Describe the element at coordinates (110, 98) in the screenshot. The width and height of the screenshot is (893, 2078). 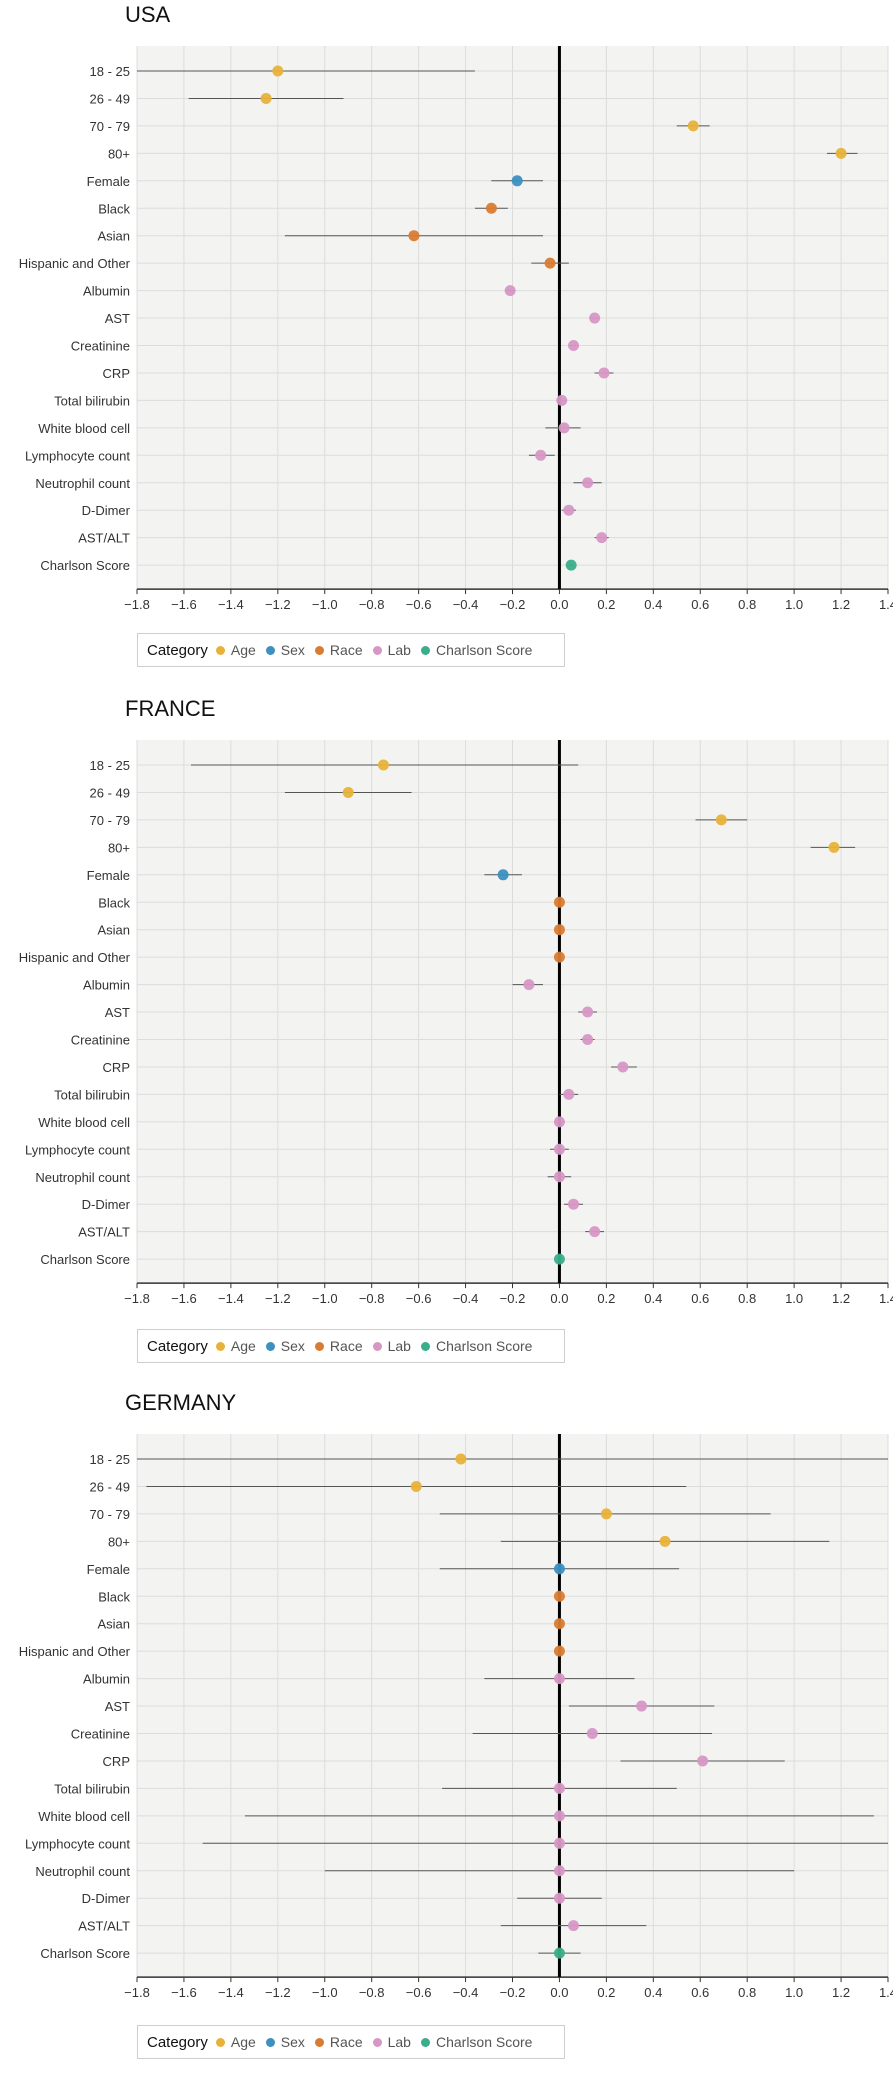
I see `row-label: 26 - 49` at that location.